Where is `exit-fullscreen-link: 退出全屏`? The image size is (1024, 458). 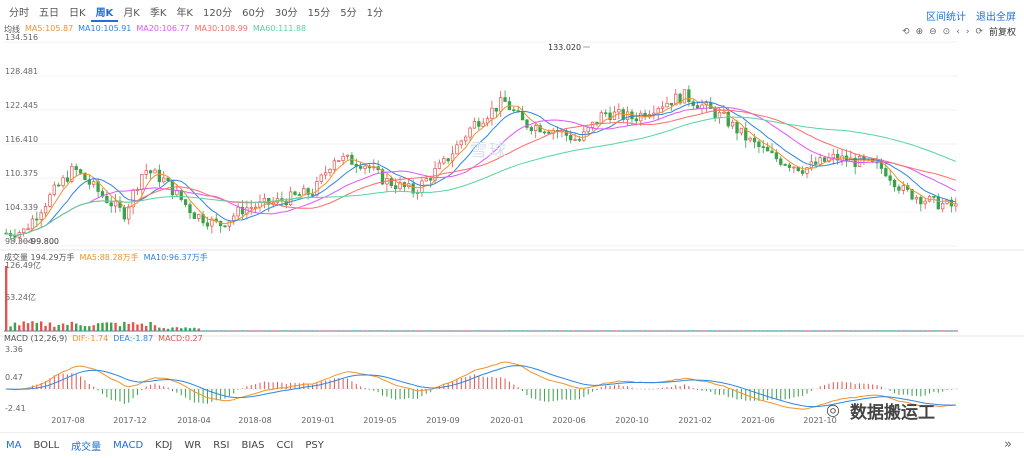 exit-fullscreen-link: 退出全屏 is located at coordinates (996, 17).